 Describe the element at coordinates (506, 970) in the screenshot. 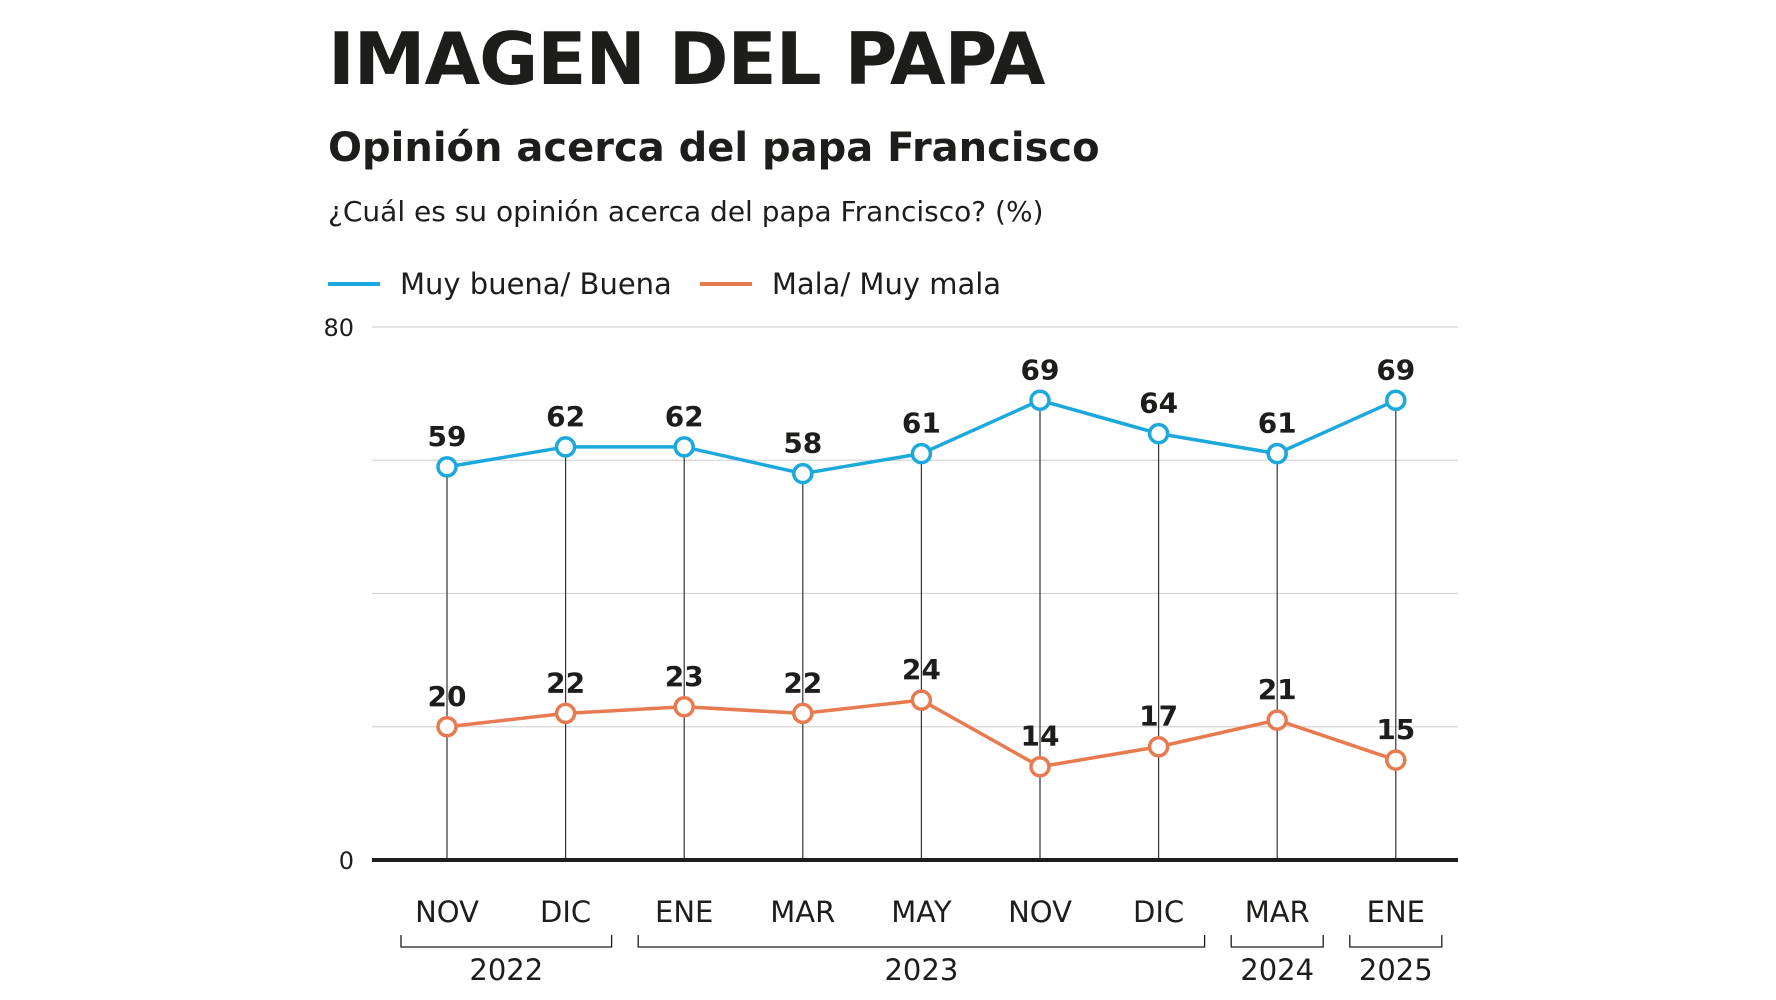

I see `year-label: 2022` at that location.